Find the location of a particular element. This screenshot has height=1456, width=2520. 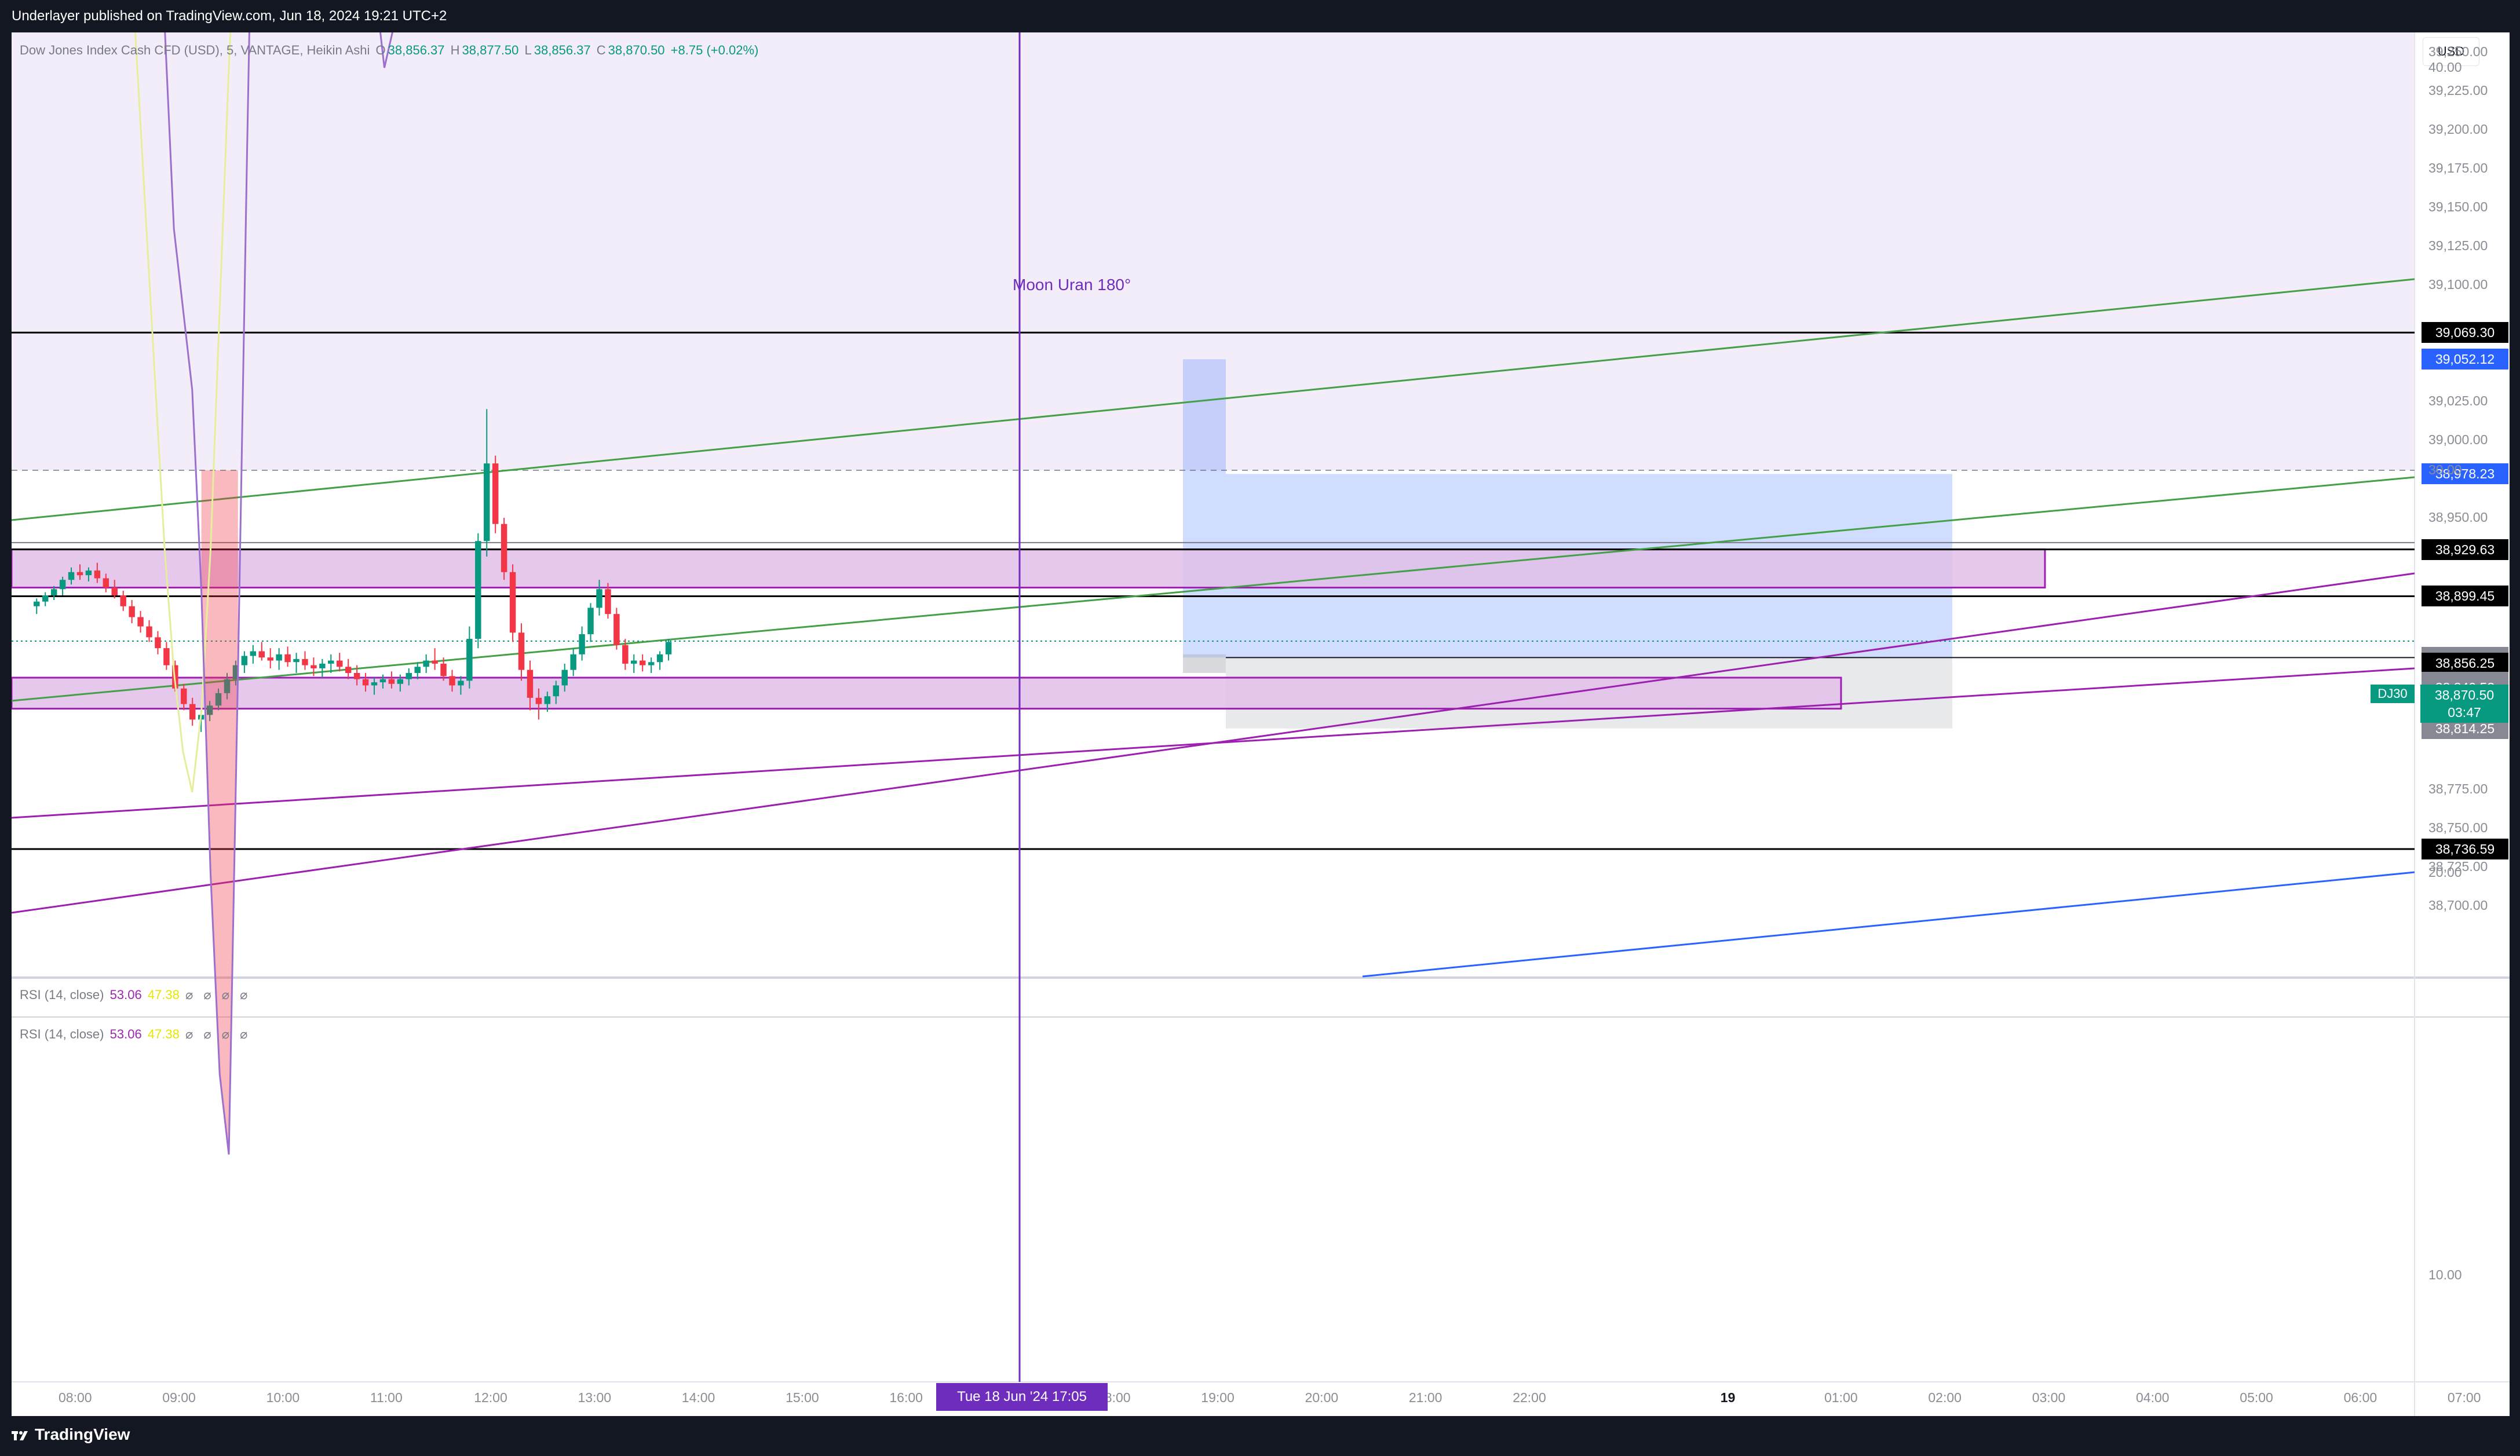

rsi-legend-2: RSI (14, close) 53.06 47.38 ⌀ ⌀ ⌀ ⌀ is located at coordinates (136, 1034).